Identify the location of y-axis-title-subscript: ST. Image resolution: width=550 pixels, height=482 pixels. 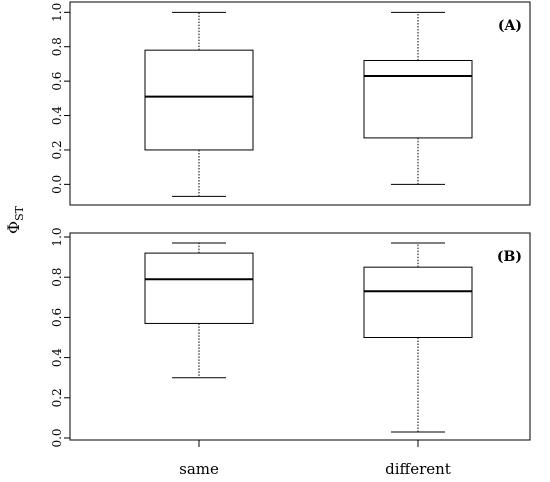
(19, 213).